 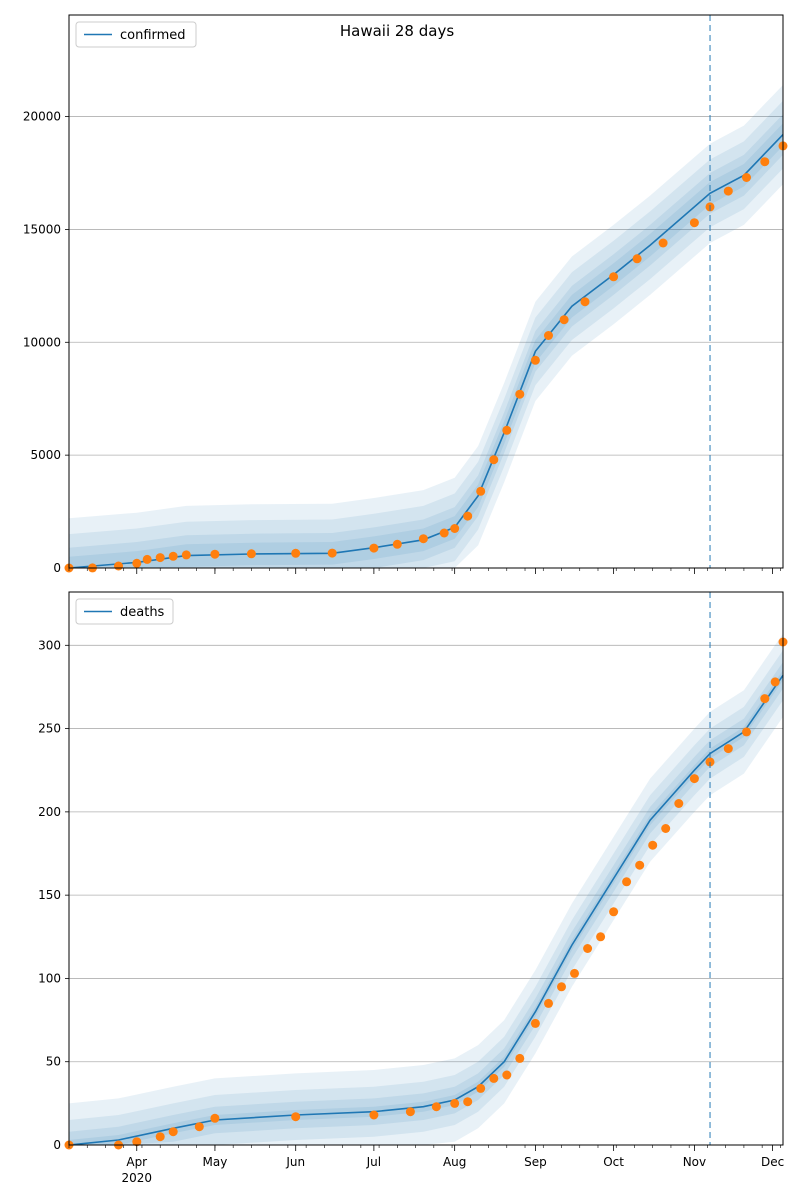 What do you see at coordinates (49, 895) in the screenshot?
I see `y-tick-label: 150` at bounding box center [49, 895].